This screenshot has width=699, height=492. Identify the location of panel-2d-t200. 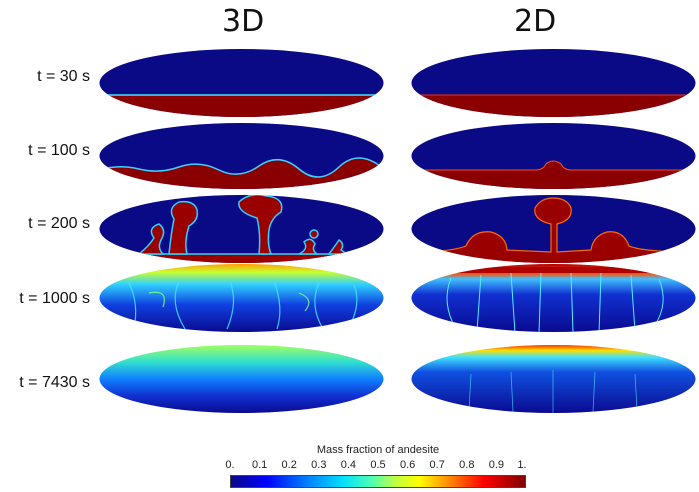
(553, 229).